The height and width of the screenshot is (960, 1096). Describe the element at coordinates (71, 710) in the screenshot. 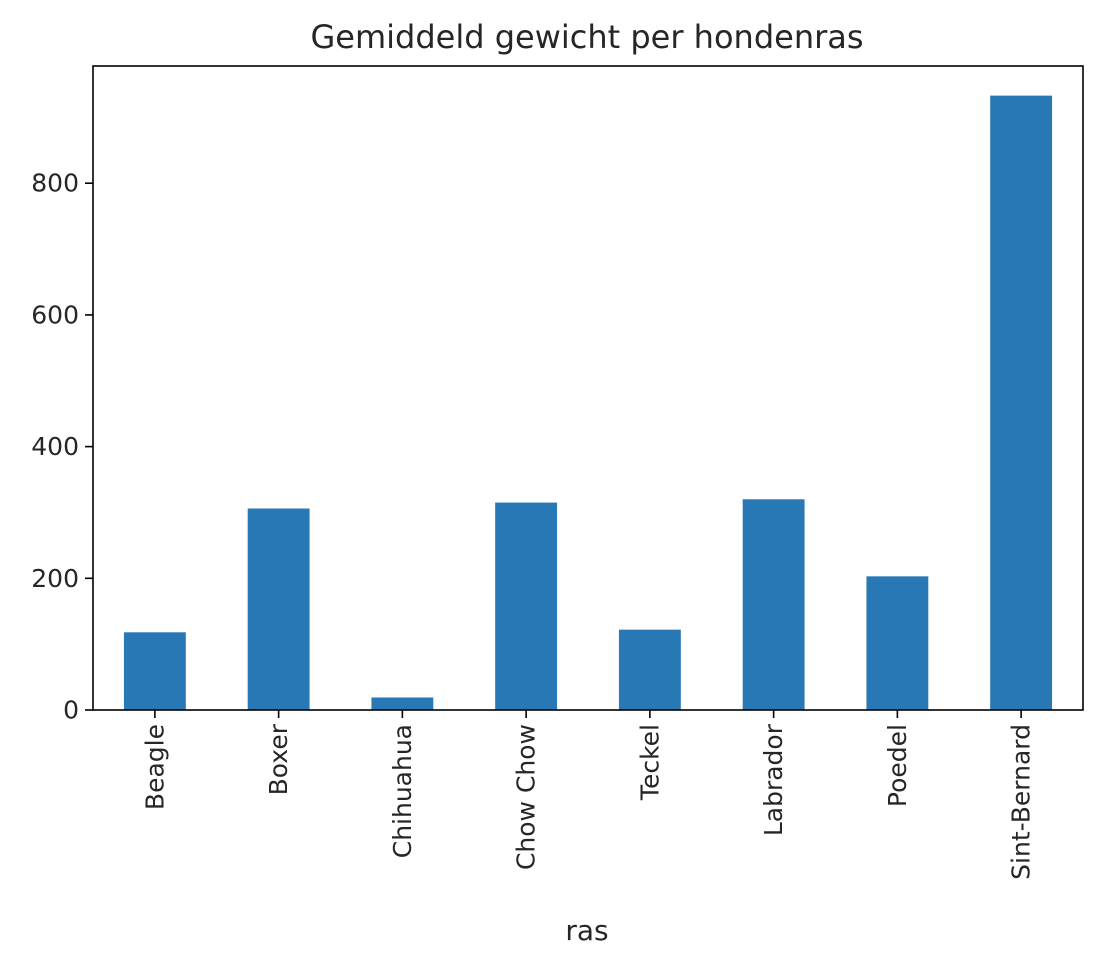

I see `y-tick-label: 0` at that location.